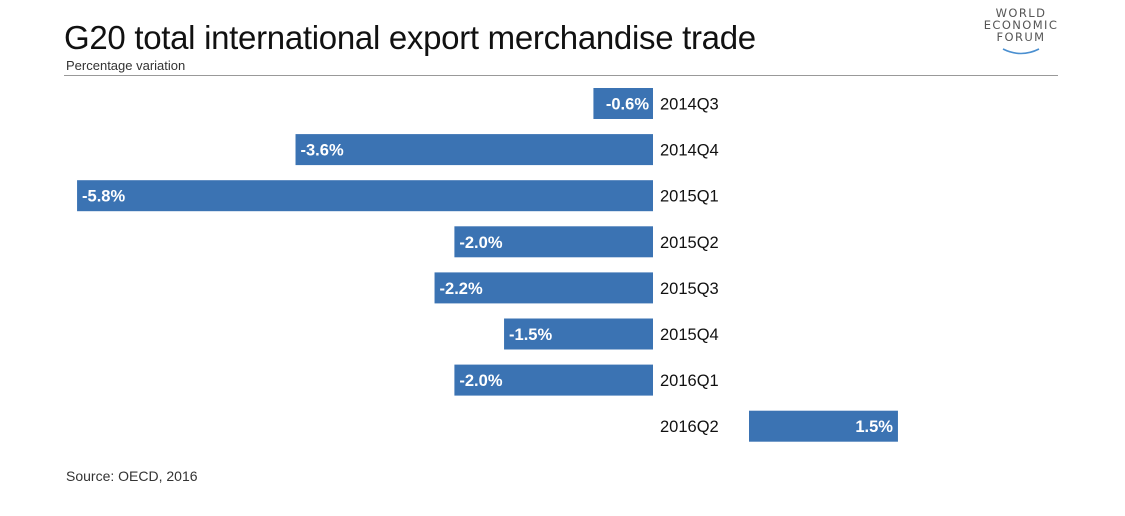  I want to click on bar-2015Q3, so click(543, 288).